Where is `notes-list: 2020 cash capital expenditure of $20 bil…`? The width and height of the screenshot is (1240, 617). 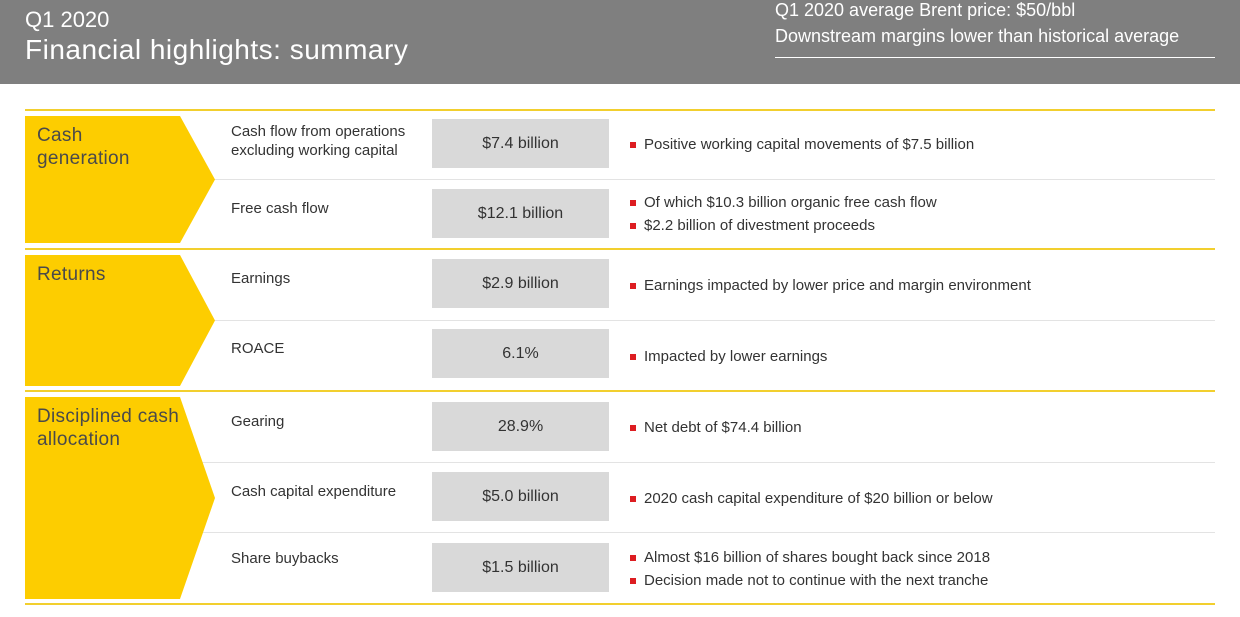
notes-list: 2020 cash capital expenditure of $20 bil… is located at coordinates (920, 498).